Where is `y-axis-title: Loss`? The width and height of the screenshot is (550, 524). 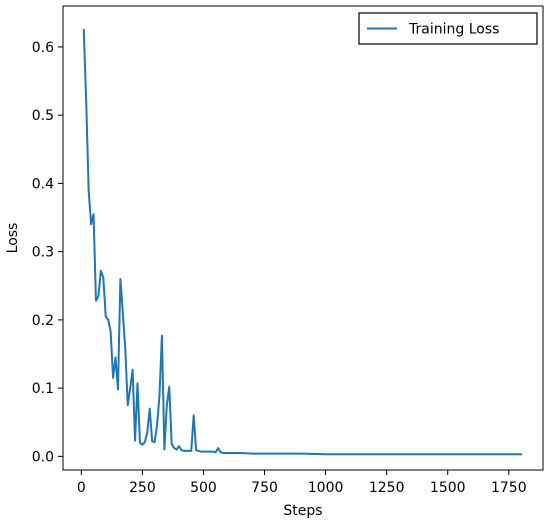 y-axis-title: Loss is located at coordinates (13, 238).